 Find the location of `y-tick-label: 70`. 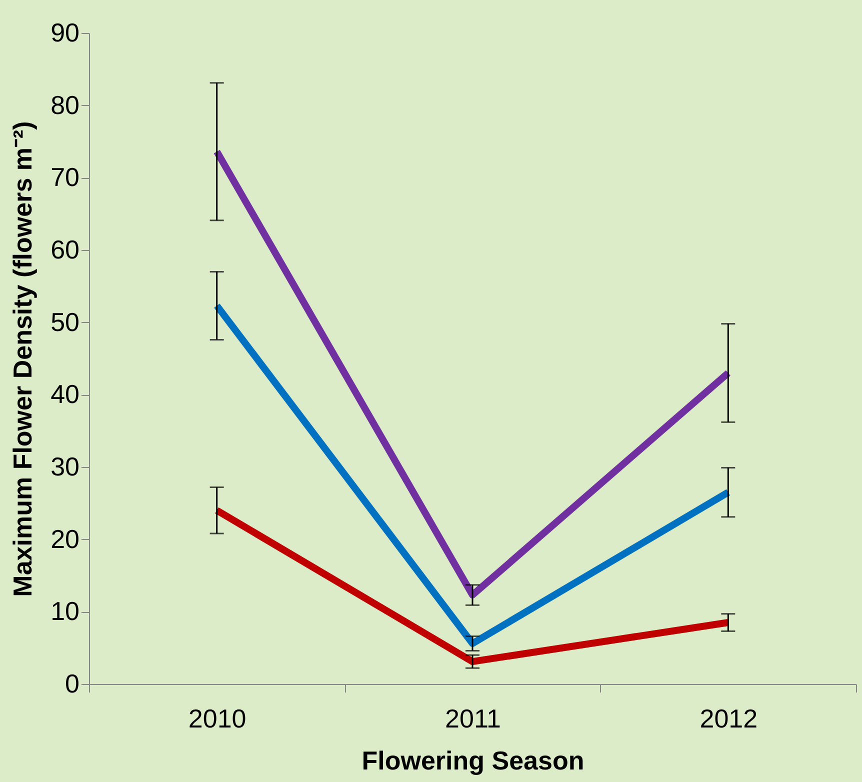

y-tick-label: 70 is located at coordinates (65, 177).